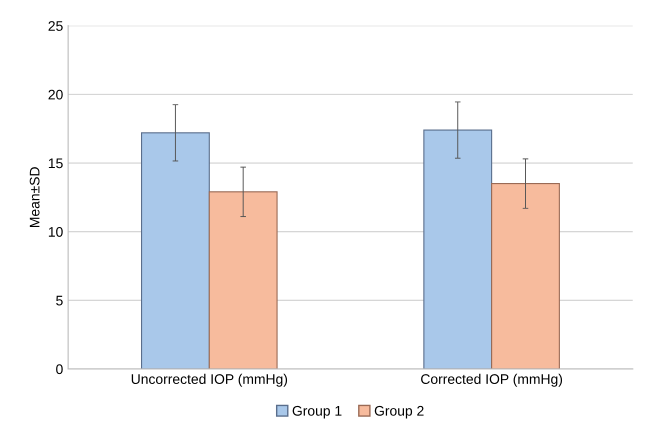 The image size is (649, 429). Describe the element at coordinates (55, 26) in the screenshot. I see `y-tick-label: 25` at that location.